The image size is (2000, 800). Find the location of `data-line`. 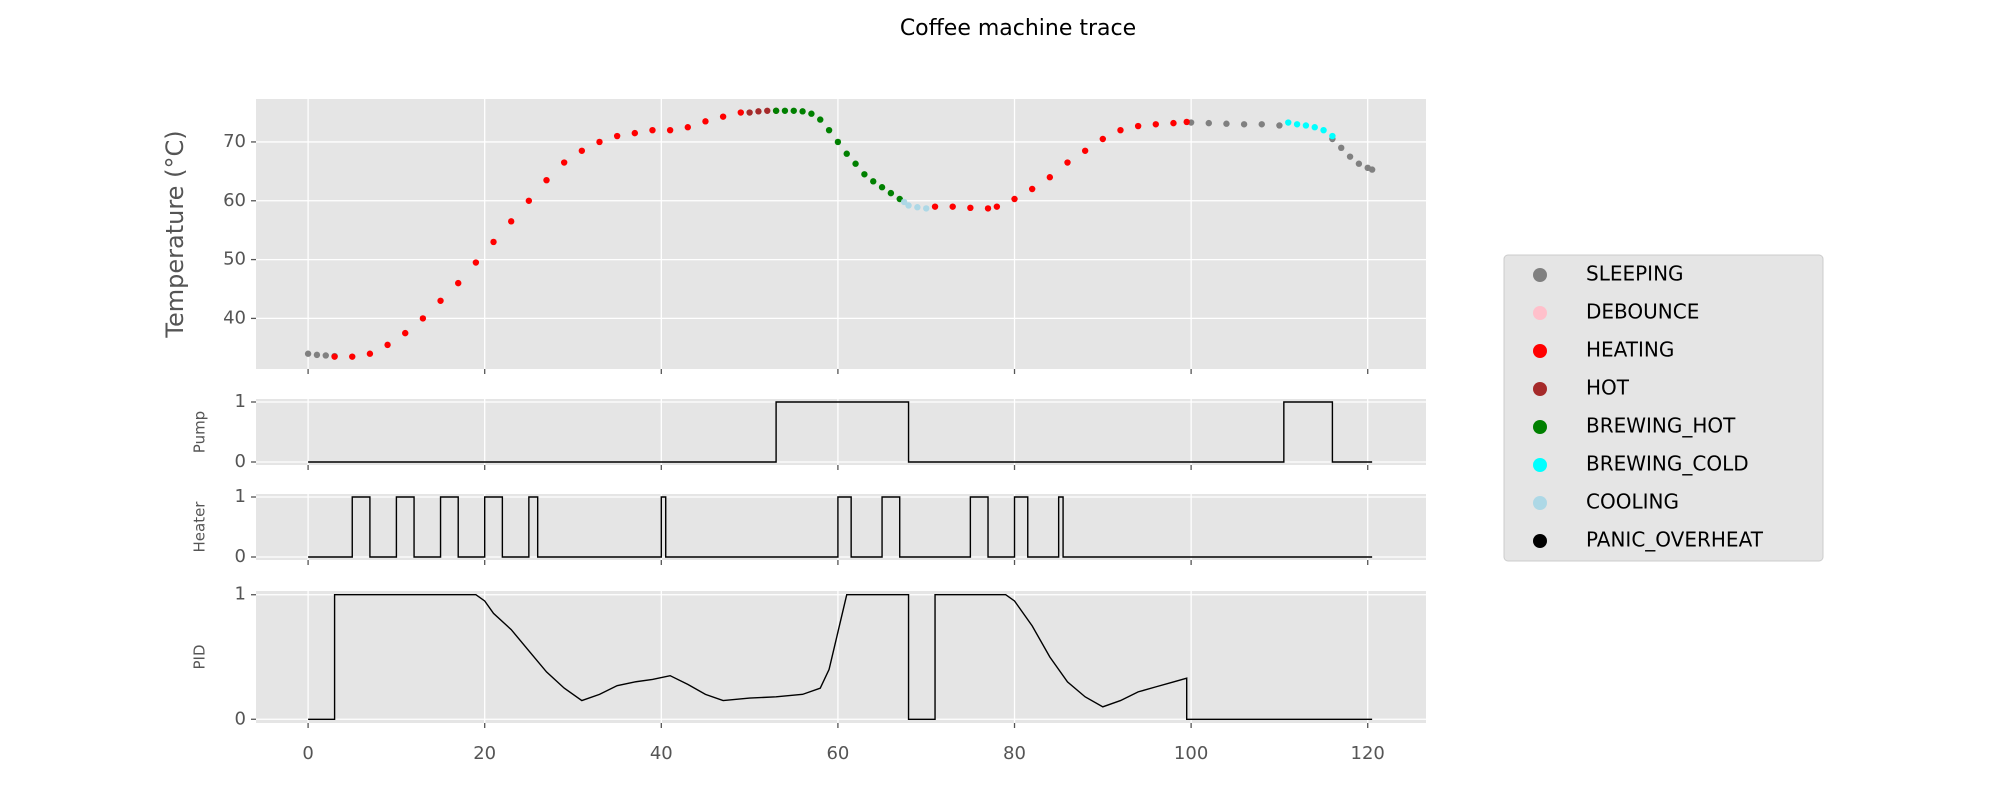

data-line is located at coordinates (840, 432).